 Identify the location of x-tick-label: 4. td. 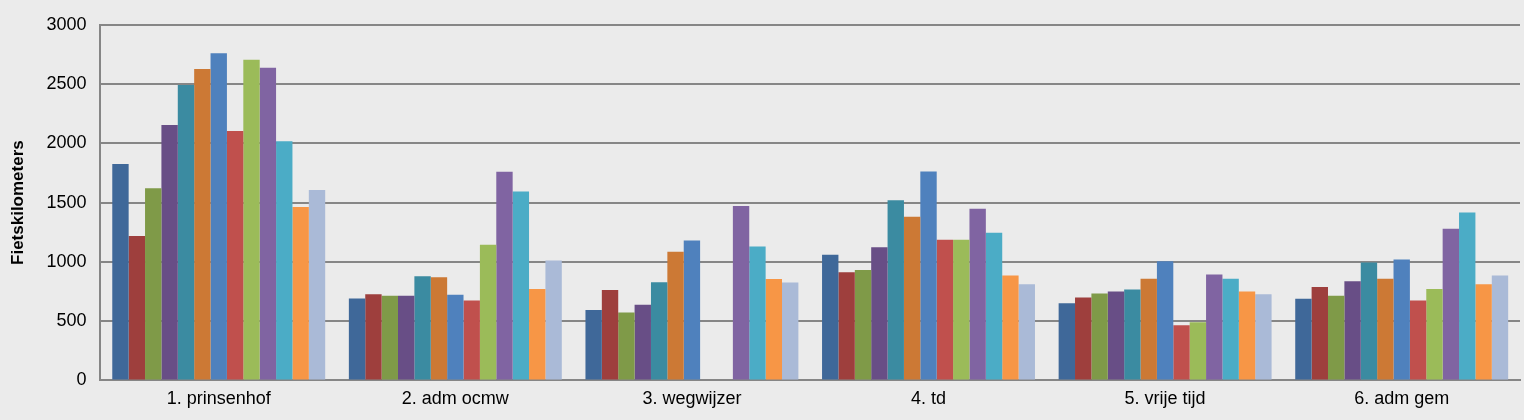
(929, 398).